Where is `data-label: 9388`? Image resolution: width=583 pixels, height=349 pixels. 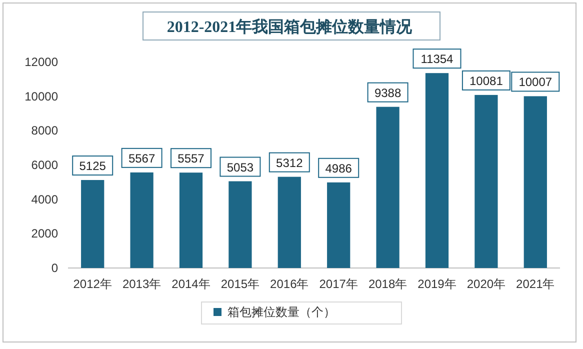
data-label: 9388 is located at coordinates (388, 93).